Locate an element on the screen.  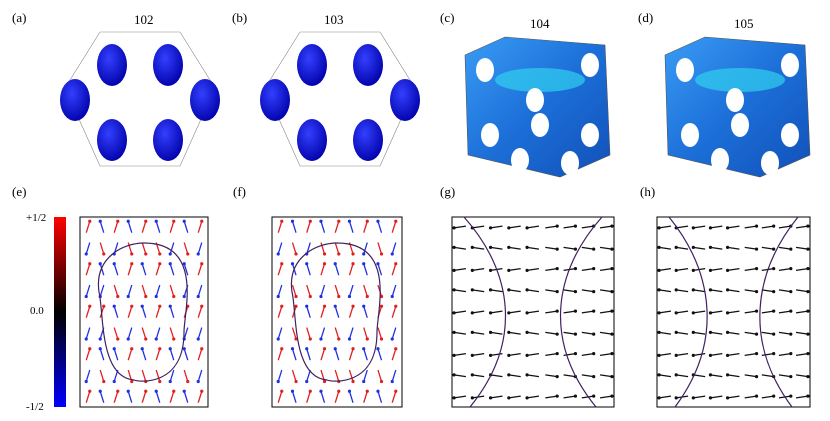
field-frame is located at coordinates (533, 312).